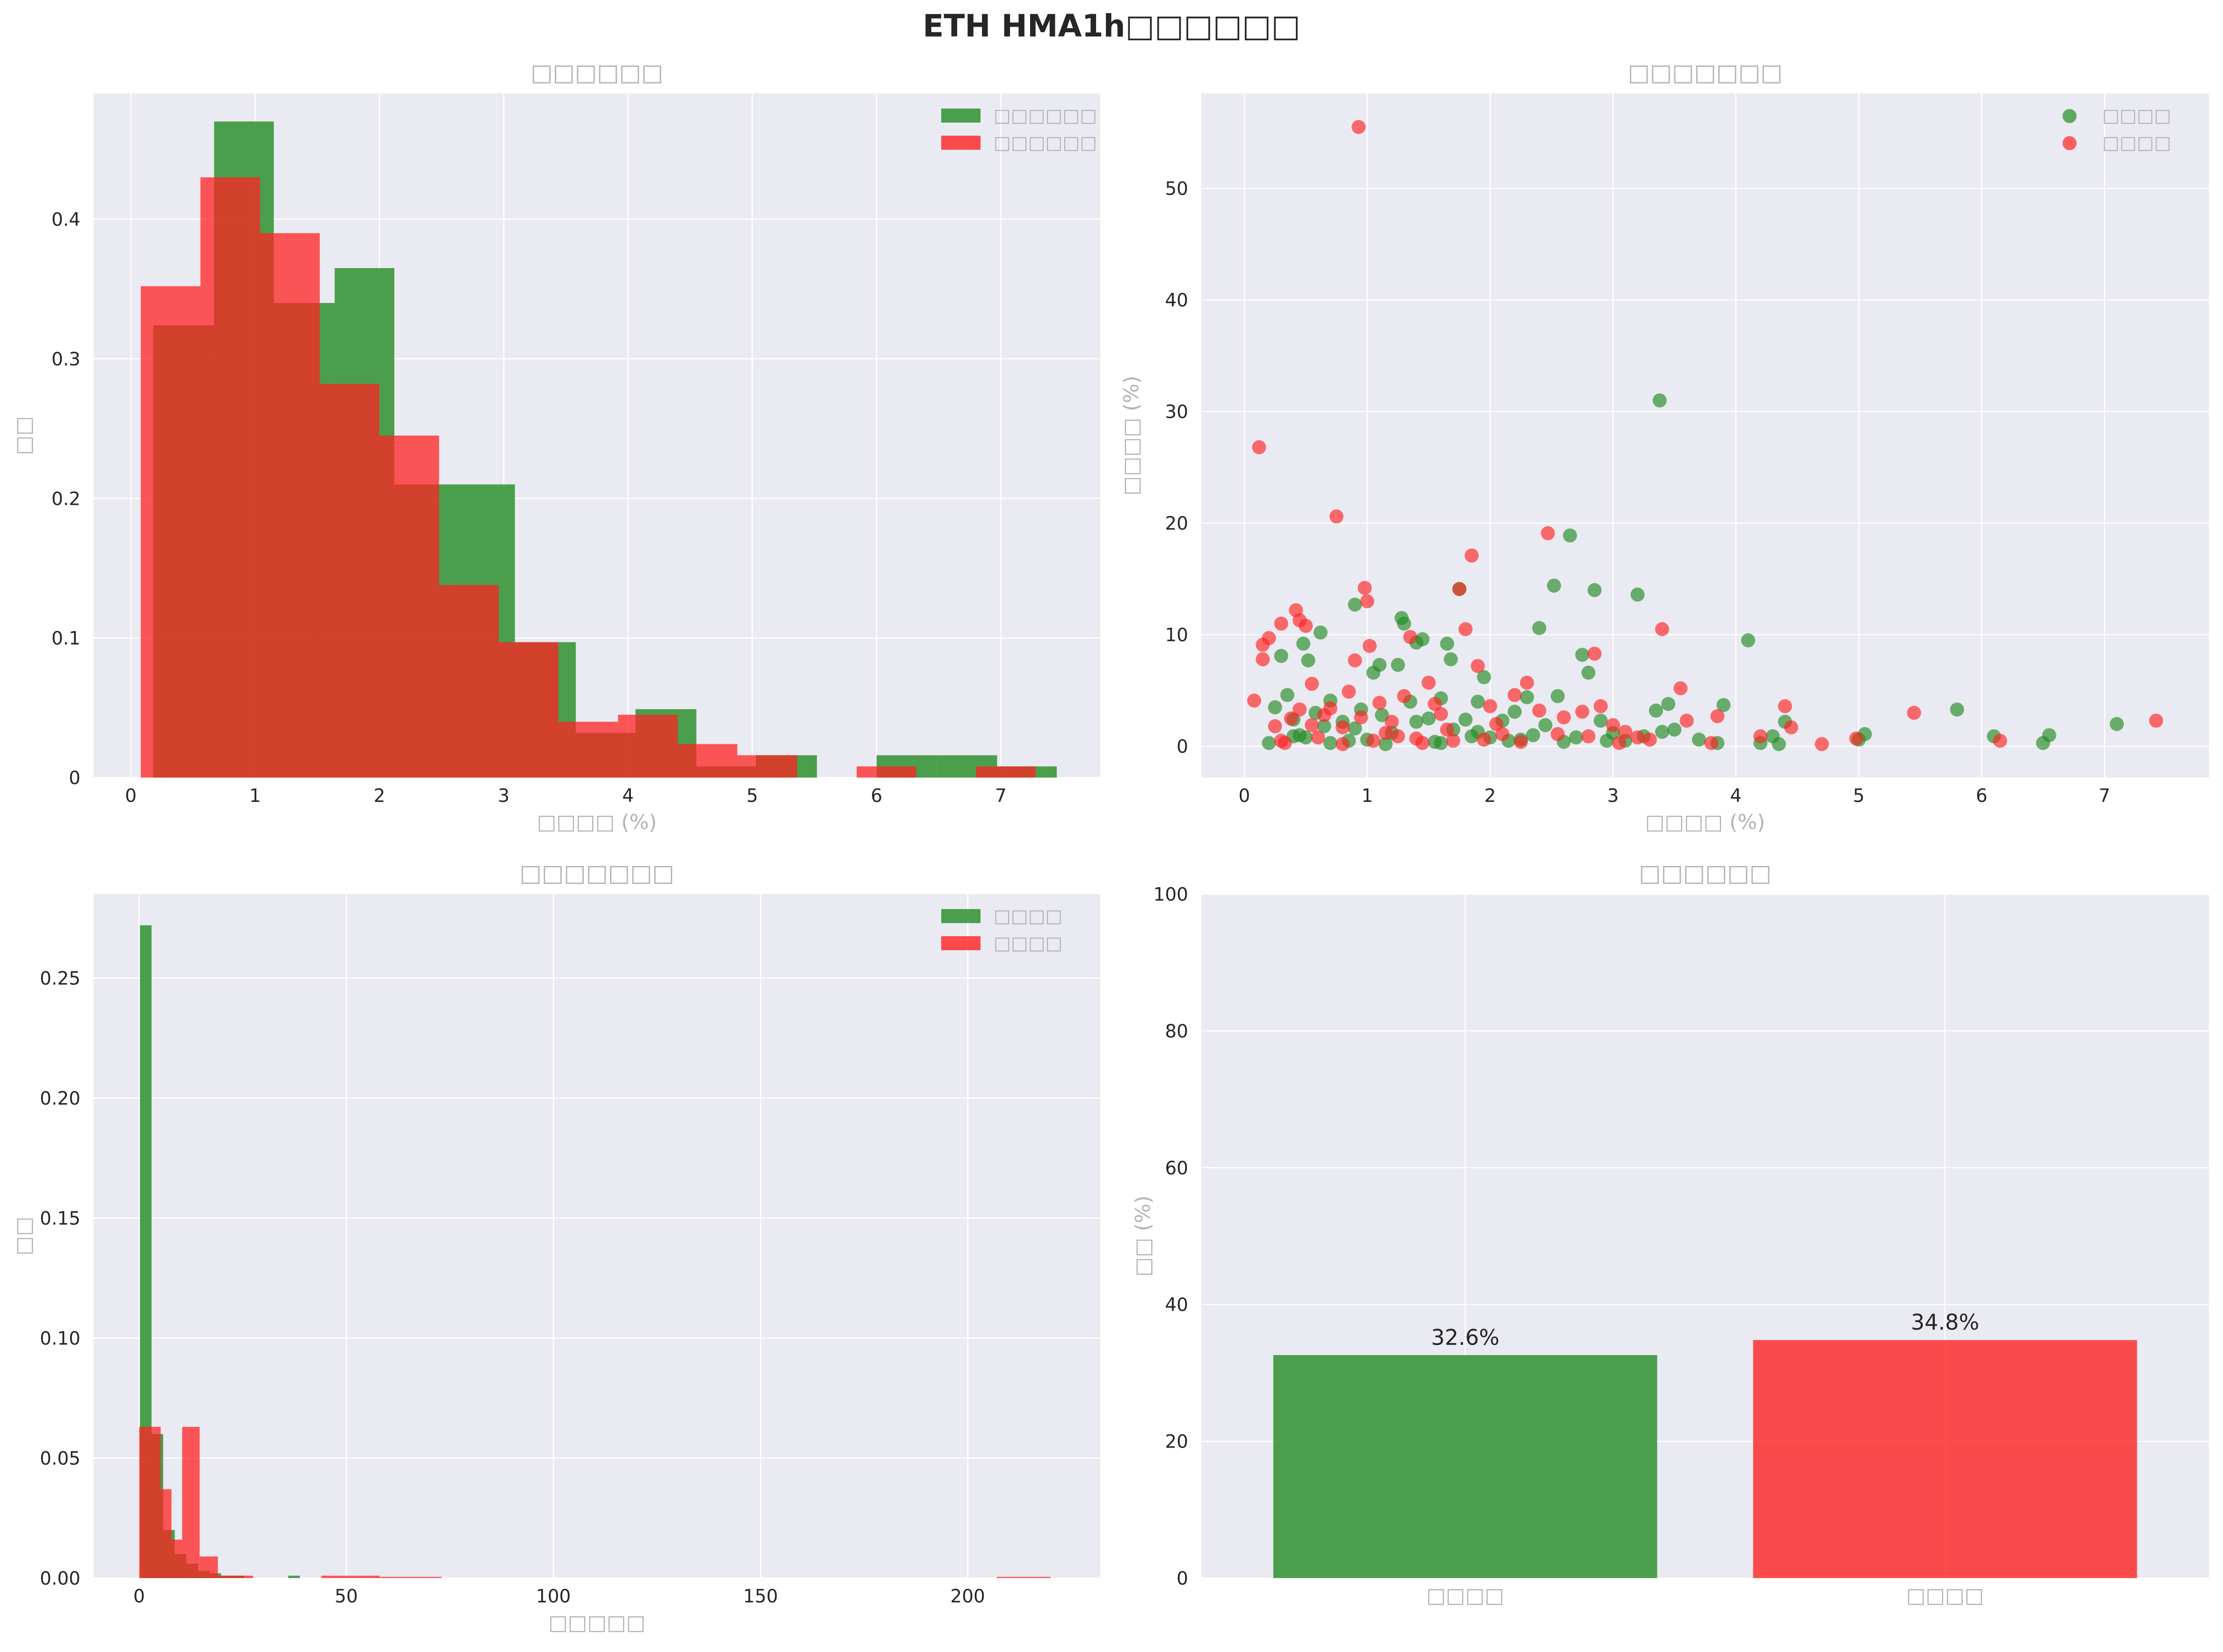 The image size is (2223, 1652). I want to click on y-tick-label: 20, so click(1176, 1442).